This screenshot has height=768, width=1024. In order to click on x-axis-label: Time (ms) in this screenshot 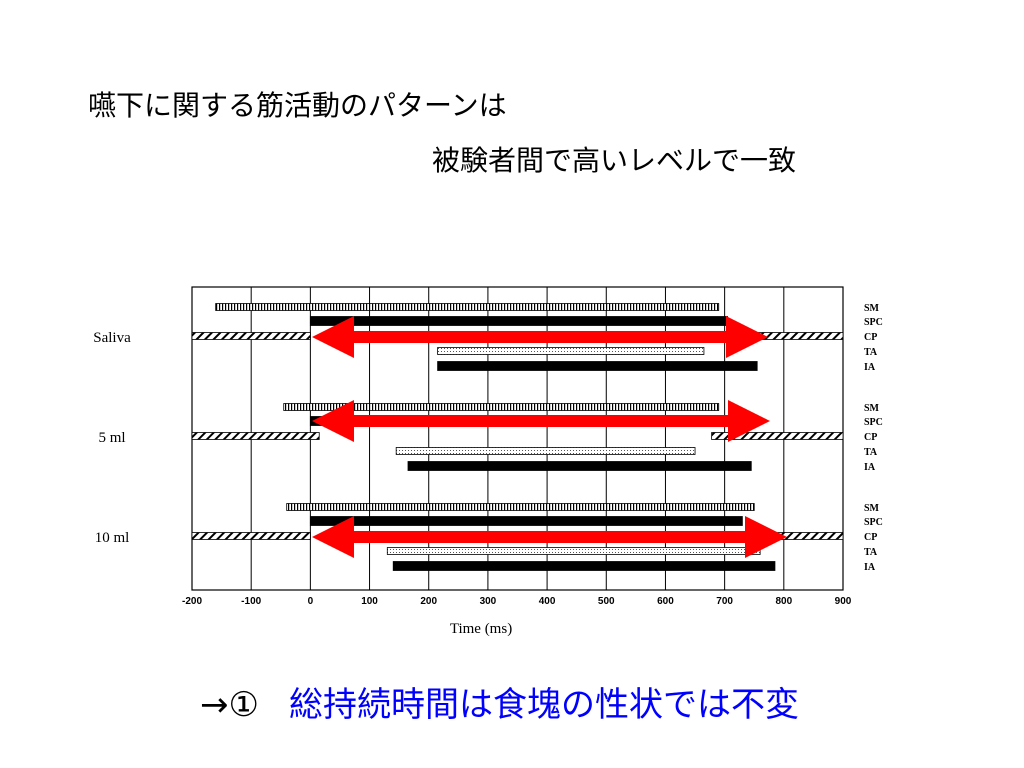, I will do `click(481, 629)`.